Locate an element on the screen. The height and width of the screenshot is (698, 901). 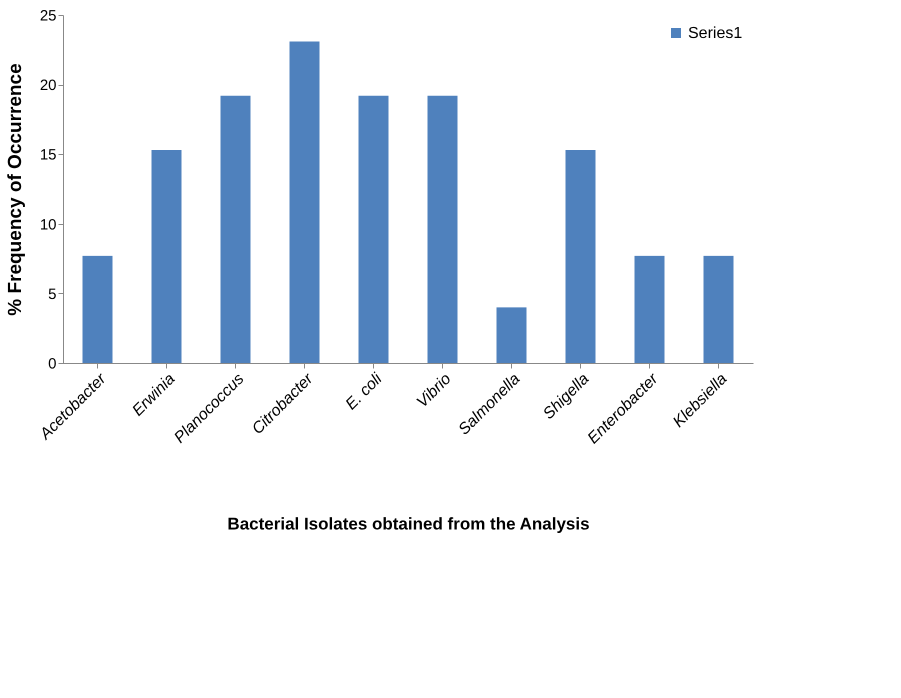
y-tick-label: 0 is located at coordinates (52, 364).